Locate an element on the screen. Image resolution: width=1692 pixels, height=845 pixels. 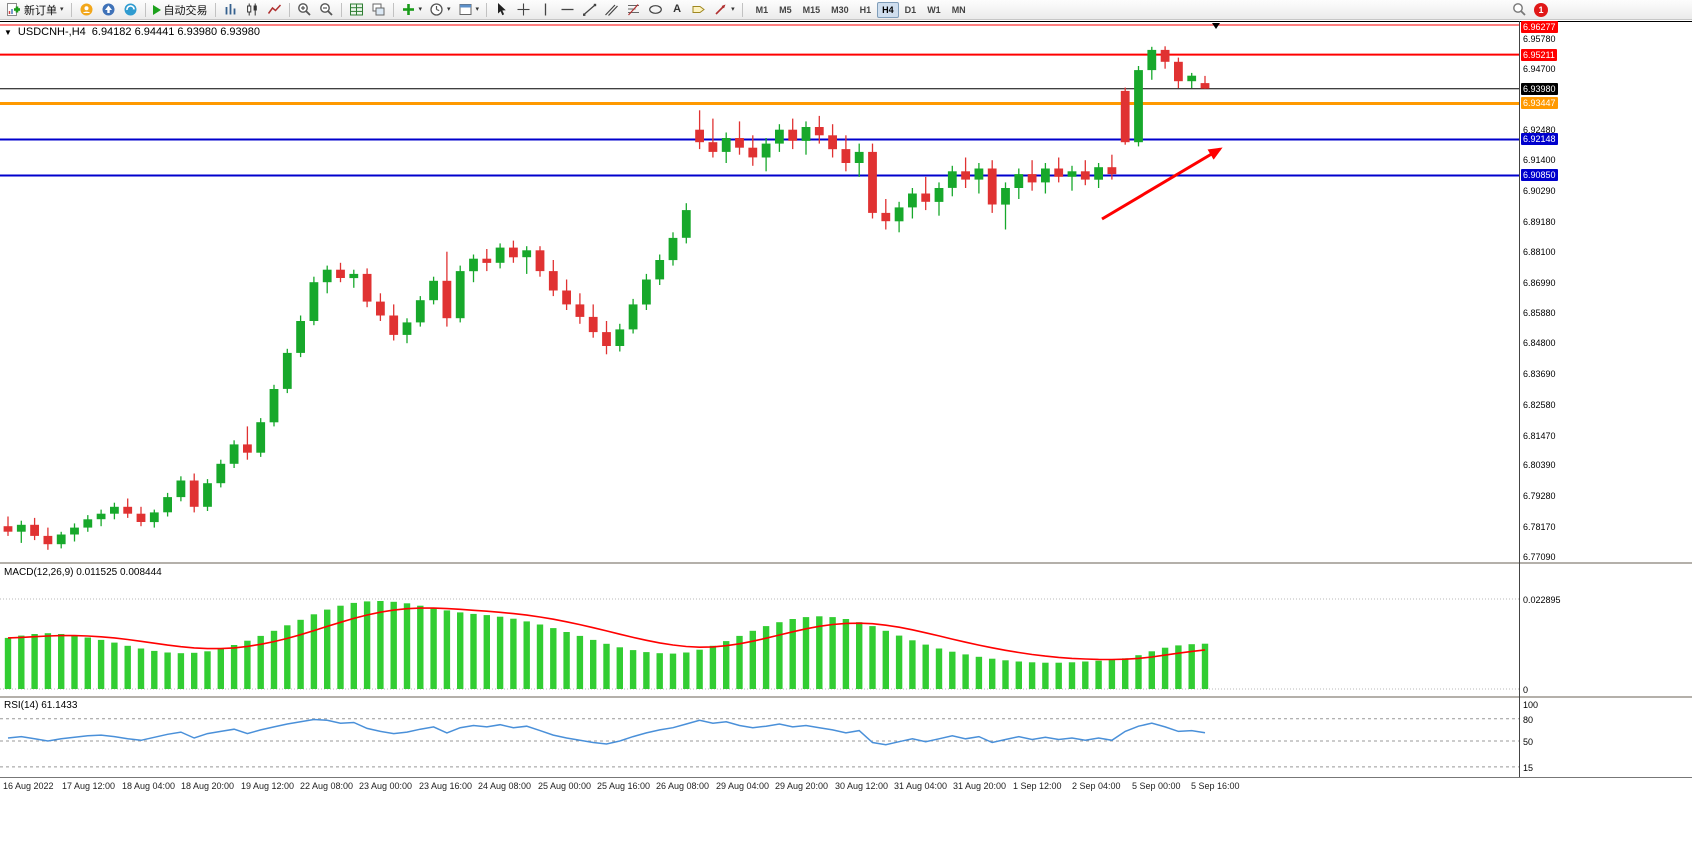
auto-trading-button: 自动交易 is located at coordinates (180, 10).